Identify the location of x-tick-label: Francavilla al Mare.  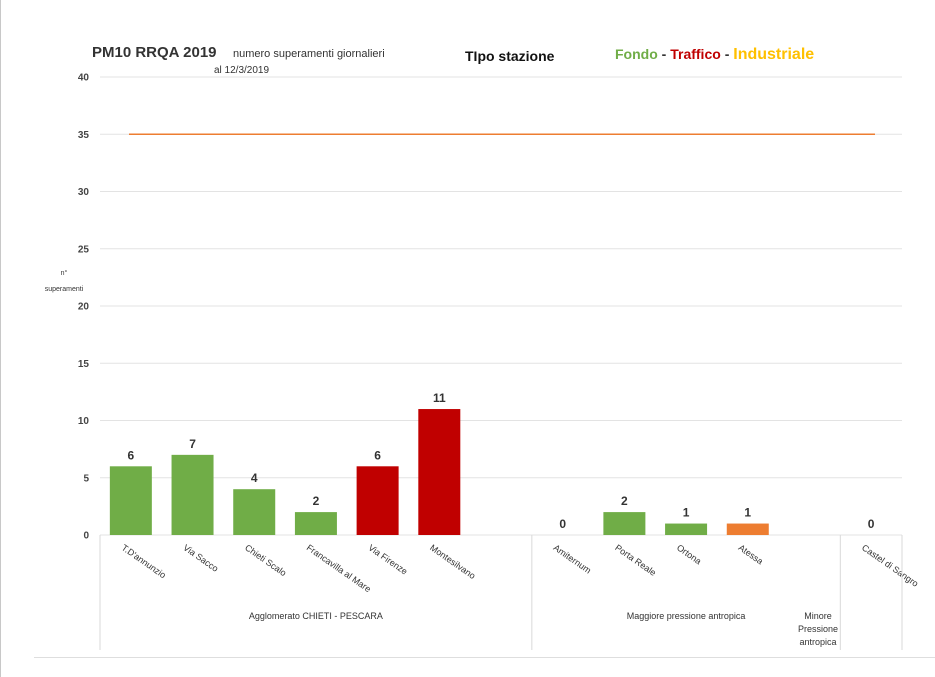
(339, 568).